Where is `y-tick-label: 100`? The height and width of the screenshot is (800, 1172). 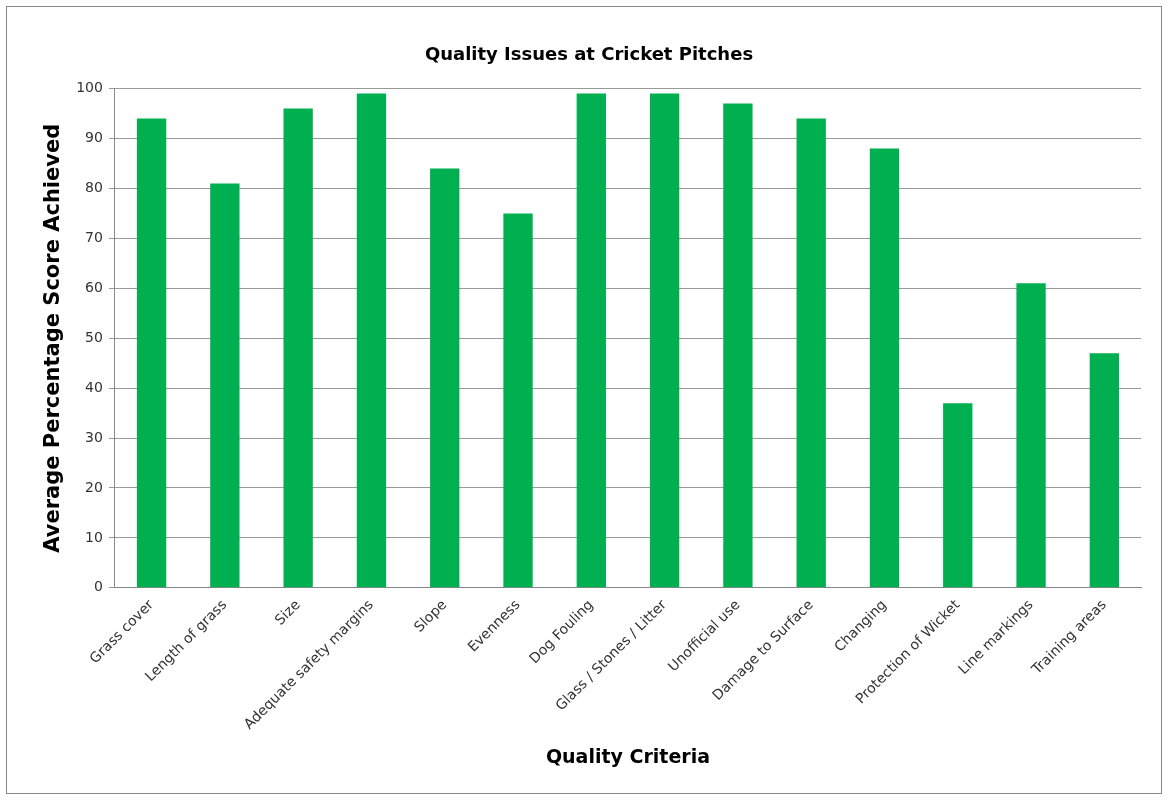 y-tick-label: 100 is located at coordinates (89, 87).